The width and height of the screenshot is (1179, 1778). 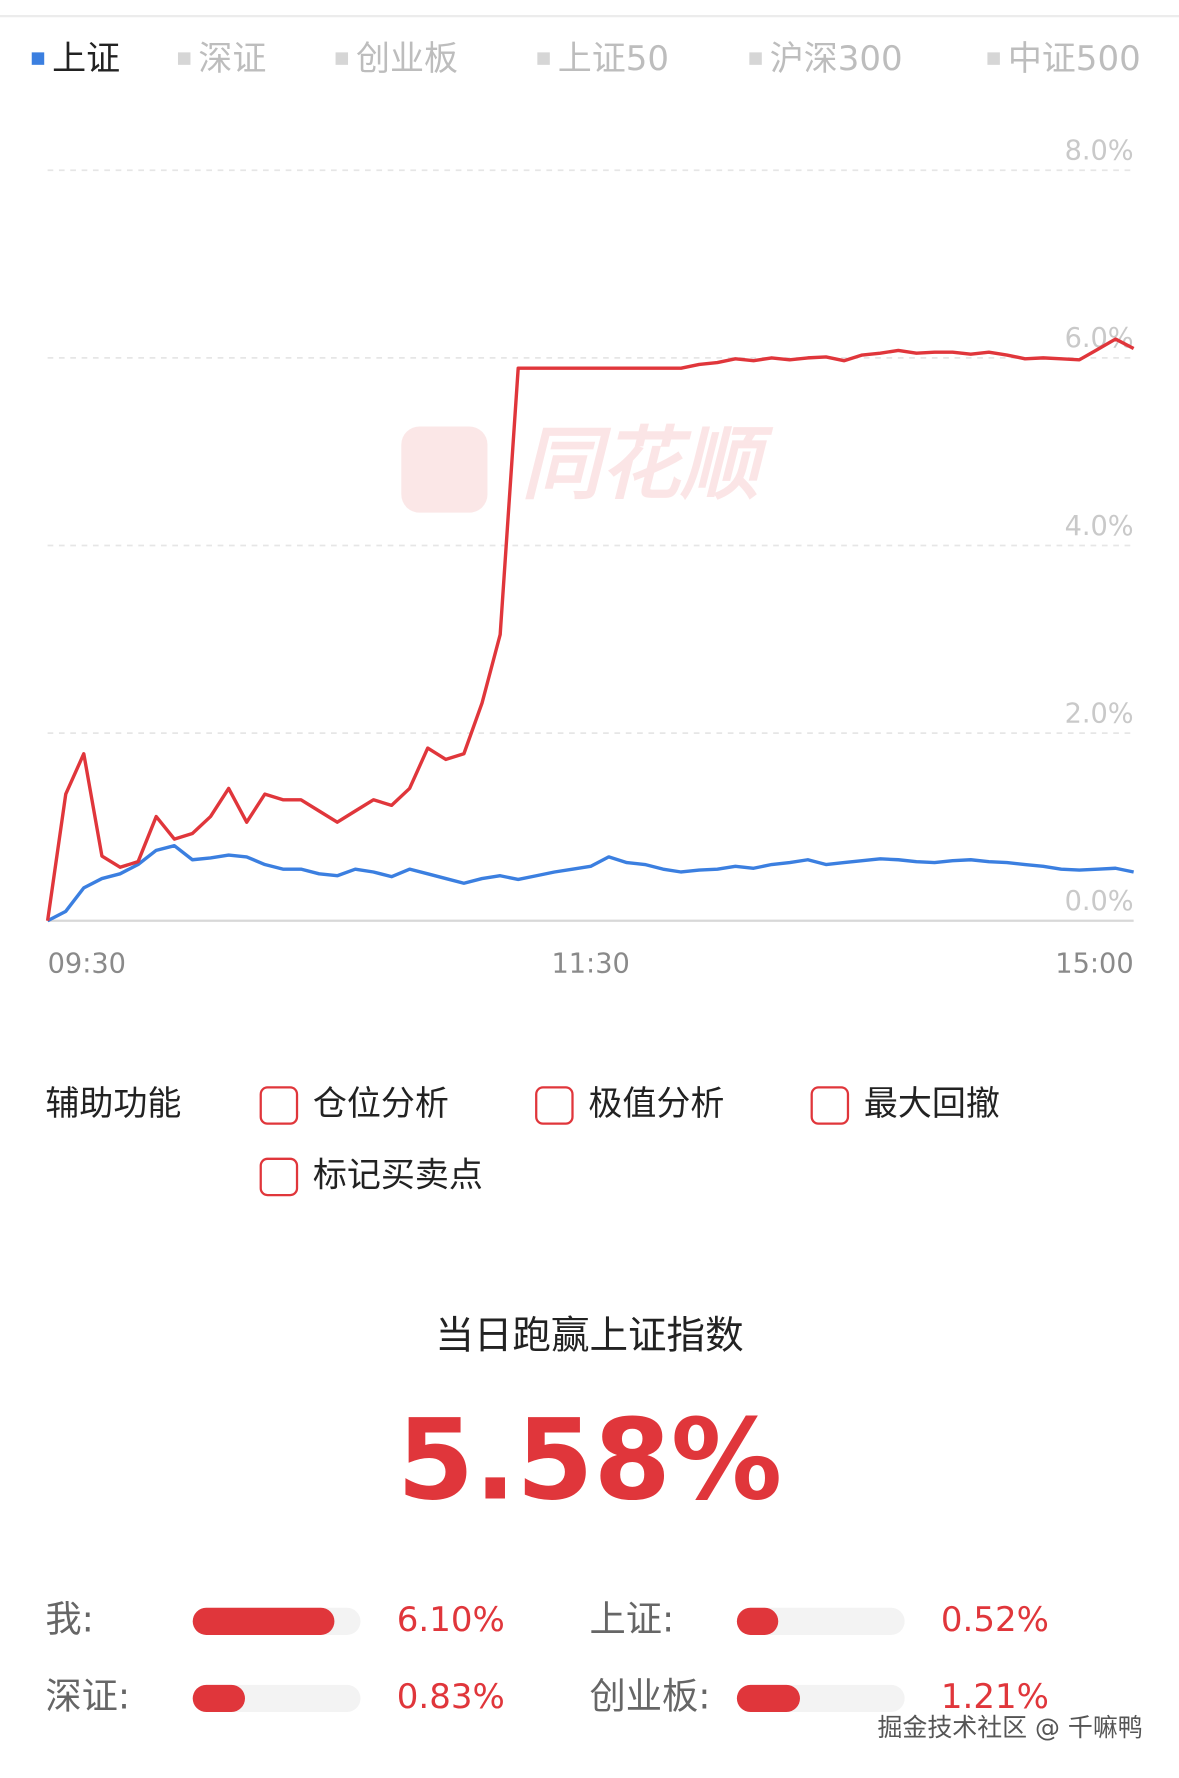 I want to click on x-tick-label: 09:30, so click(x=87, y=963).